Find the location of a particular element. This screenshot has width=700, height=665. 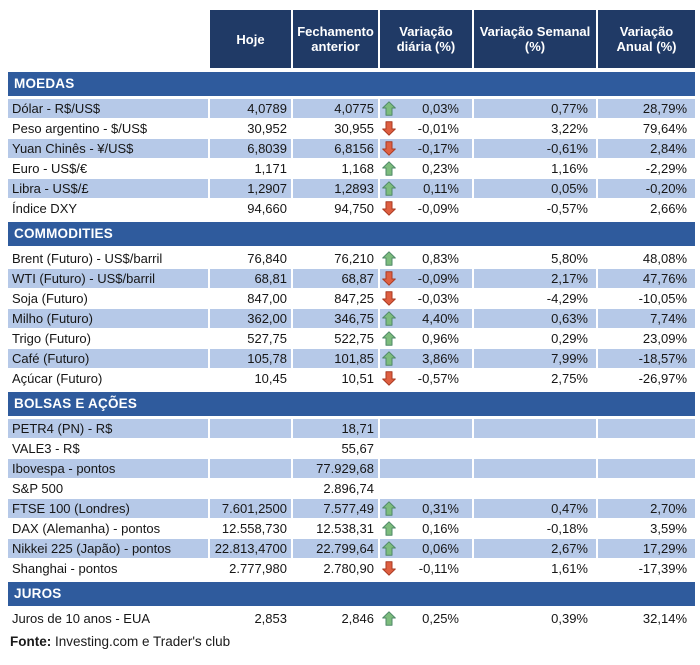

variacao-diaria-value: -0,57% is located at coordinates (426, 378).